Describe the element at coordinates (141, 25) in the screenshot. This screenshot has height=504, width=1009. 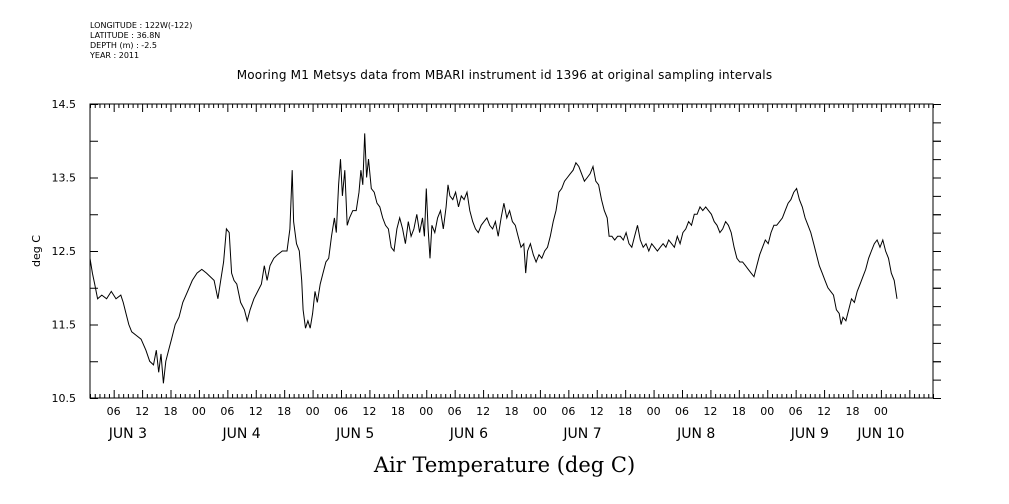
I see `meta-longitude: LONGITUDE : 122W(-122)` at that location.